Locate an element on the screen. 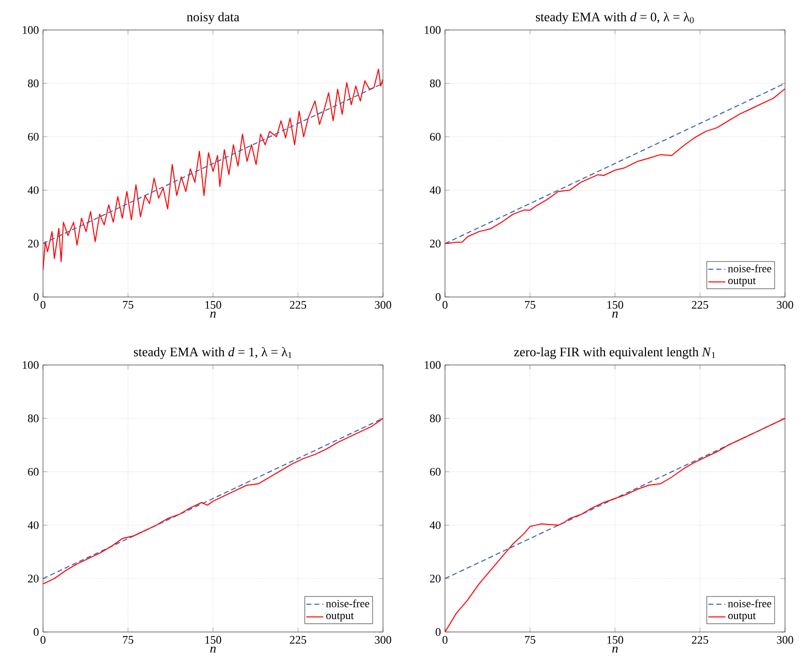 The image size is (810, 664). chart-title: zero-lag FIR with equivalent length N$_{1}$ is located at coordinates (615, 353).